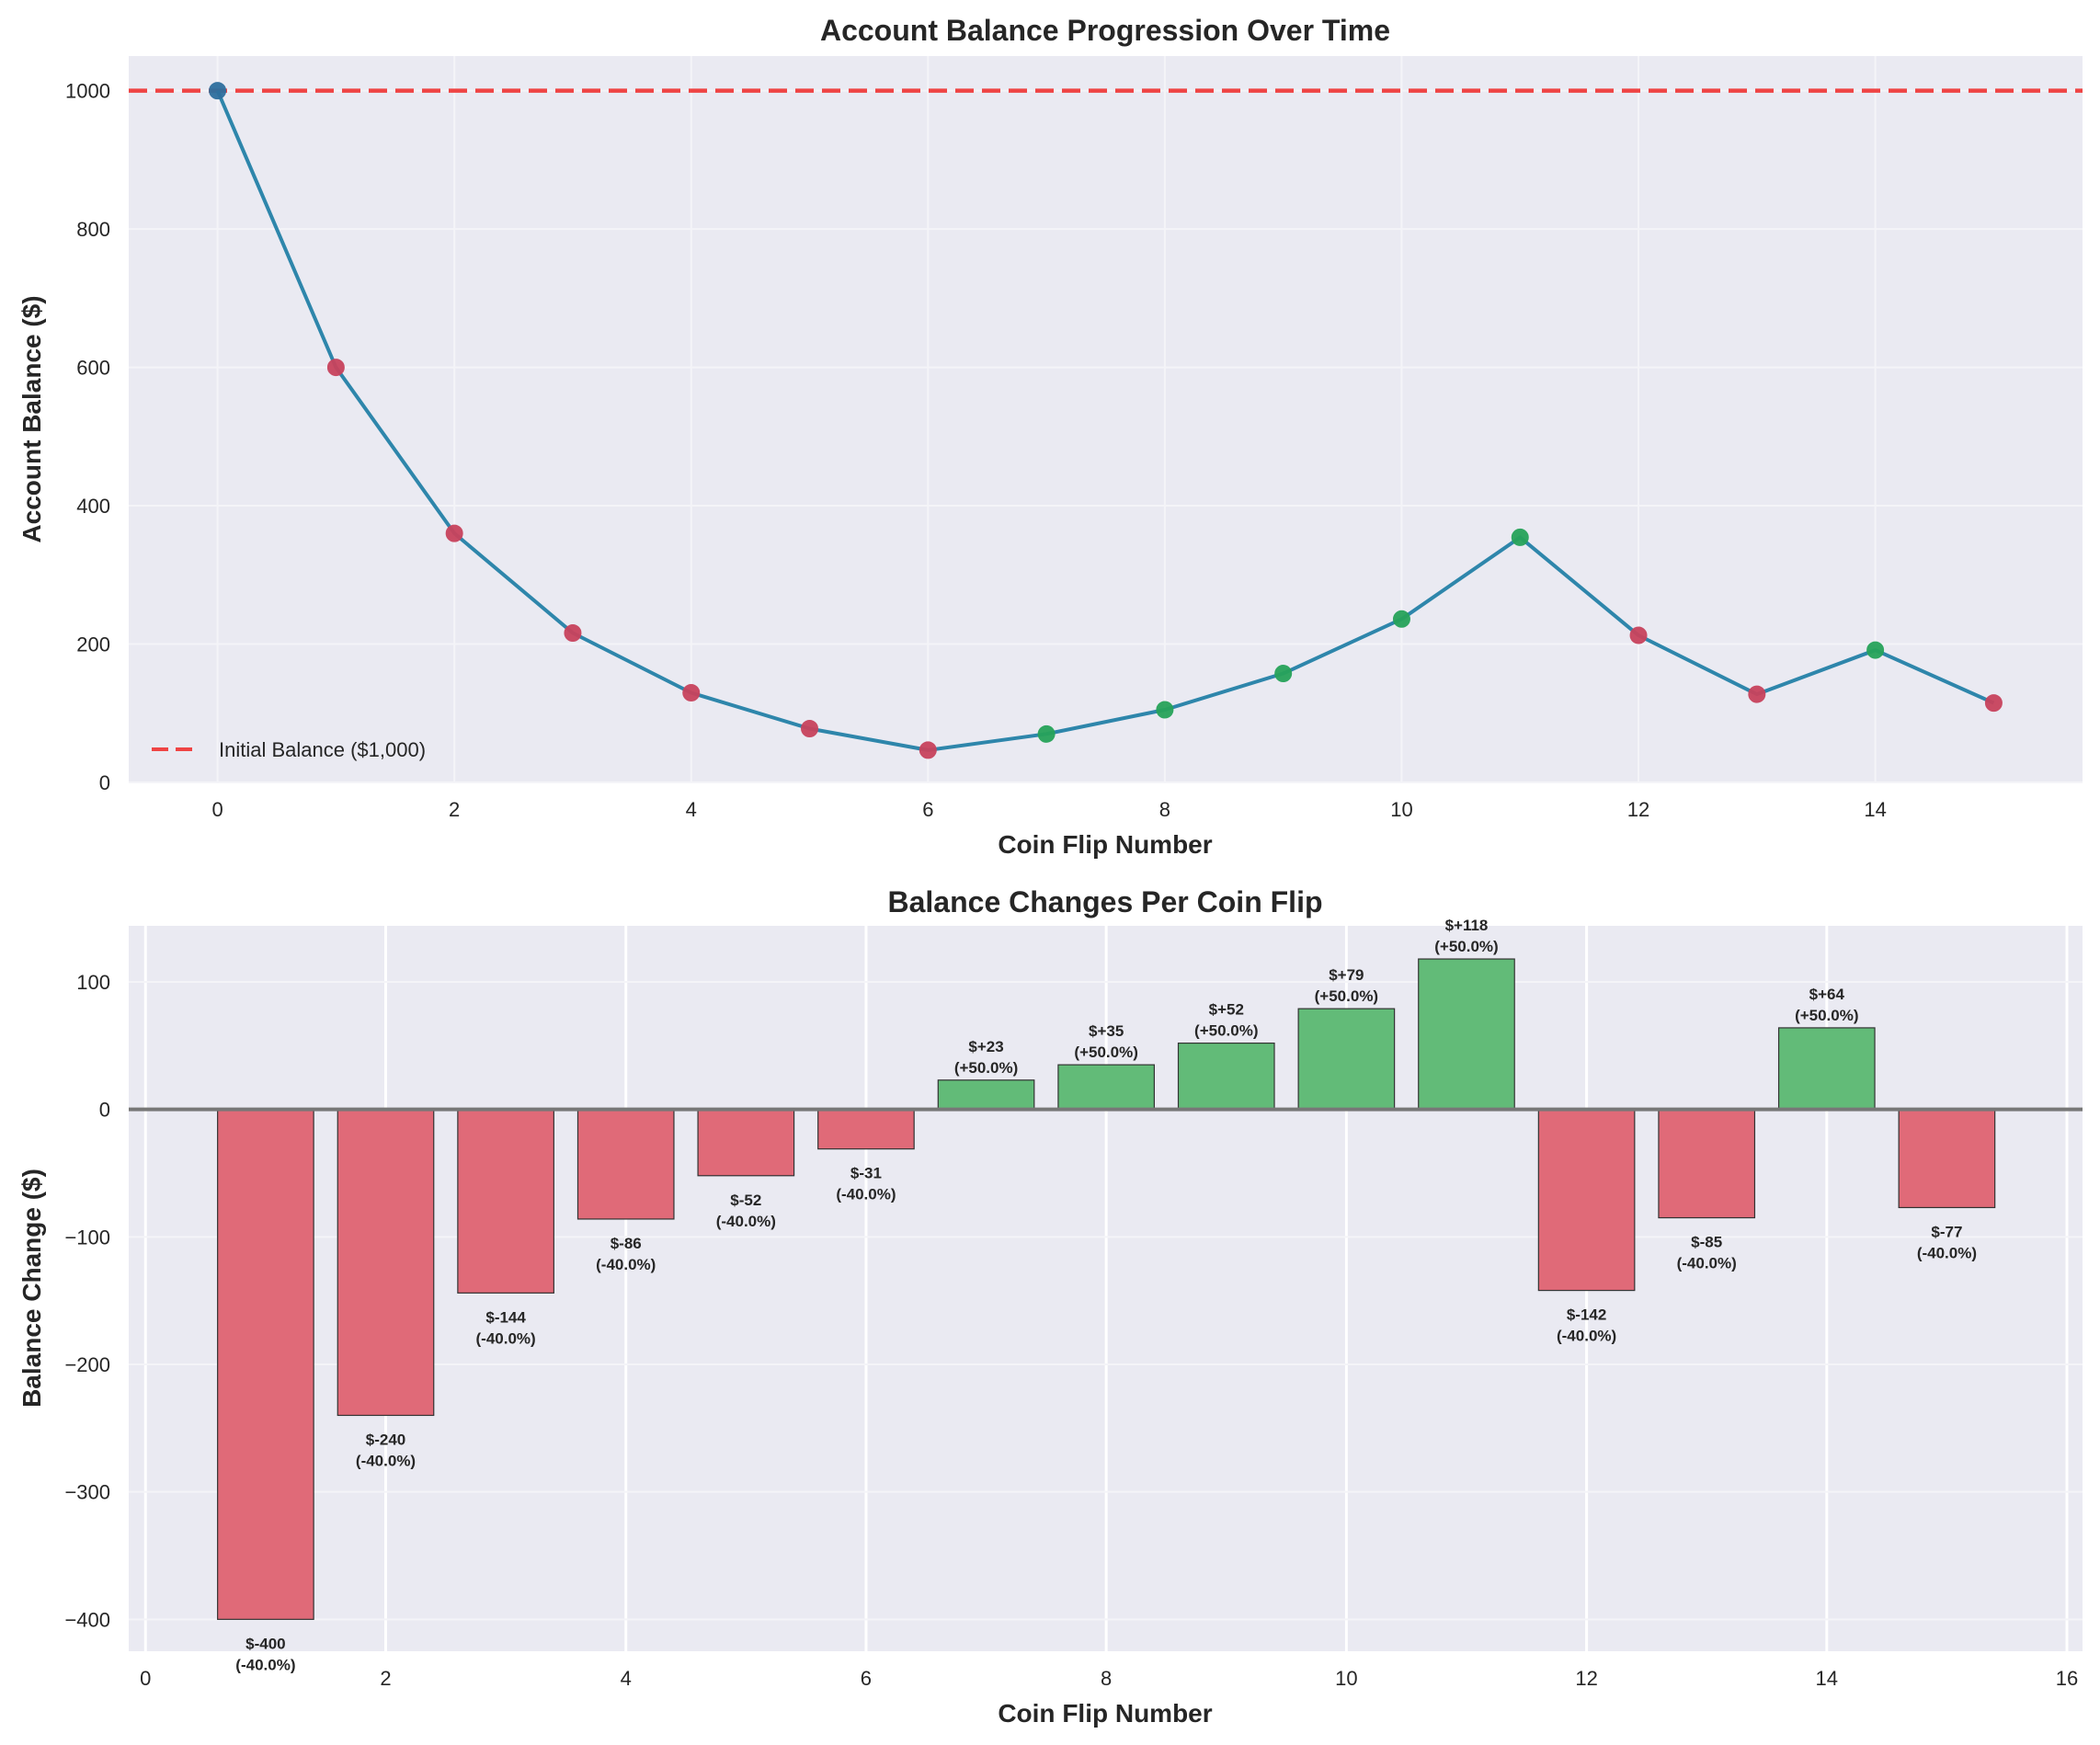 The height and width of the screenshot is (1745, 2100). Describe the element at coordinates (87, 1365) in the screenshot. I see `y-tick-label: −200` at that location.